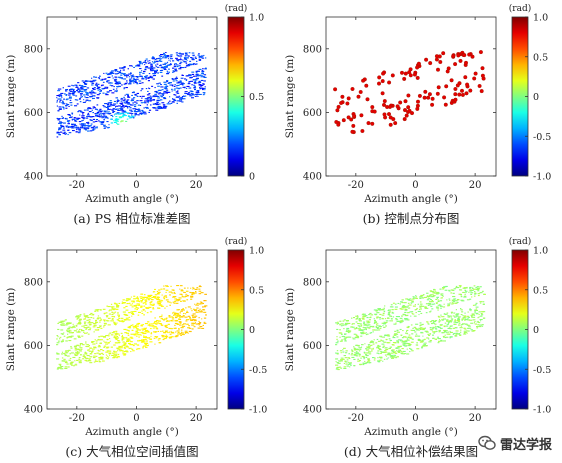 This screenshot has height=463, width=562. Describe the element at coordinates (252, 330) in the screenshot. I see `colorbar-tick-label: 0` at that location.